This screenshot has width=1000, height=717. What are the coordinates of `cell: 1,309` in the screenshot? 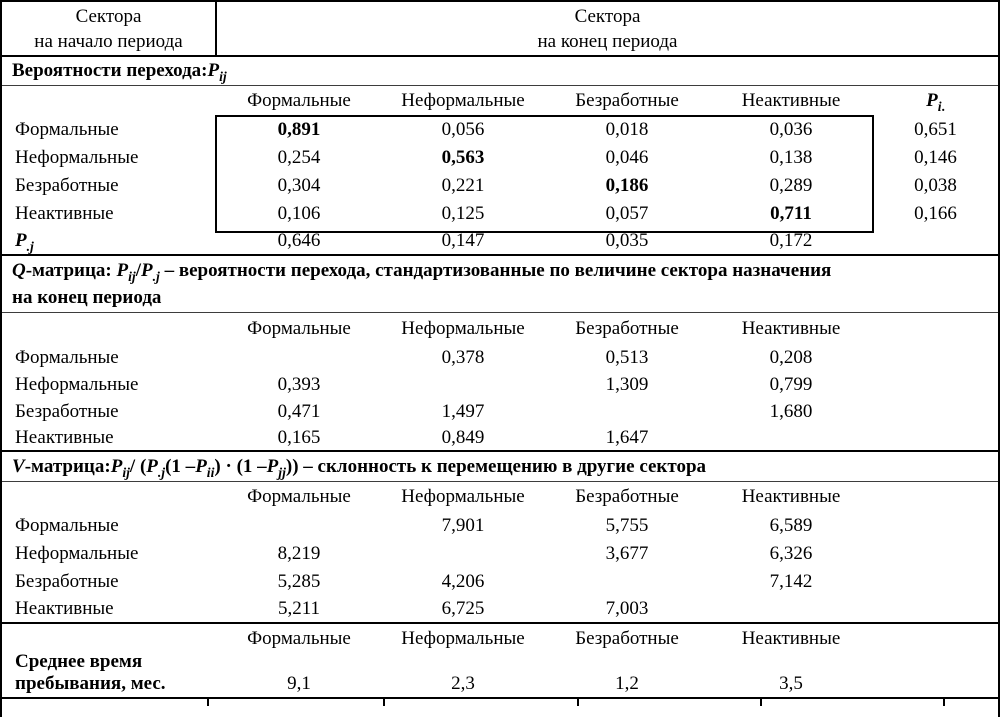 It's located at (627, 384).